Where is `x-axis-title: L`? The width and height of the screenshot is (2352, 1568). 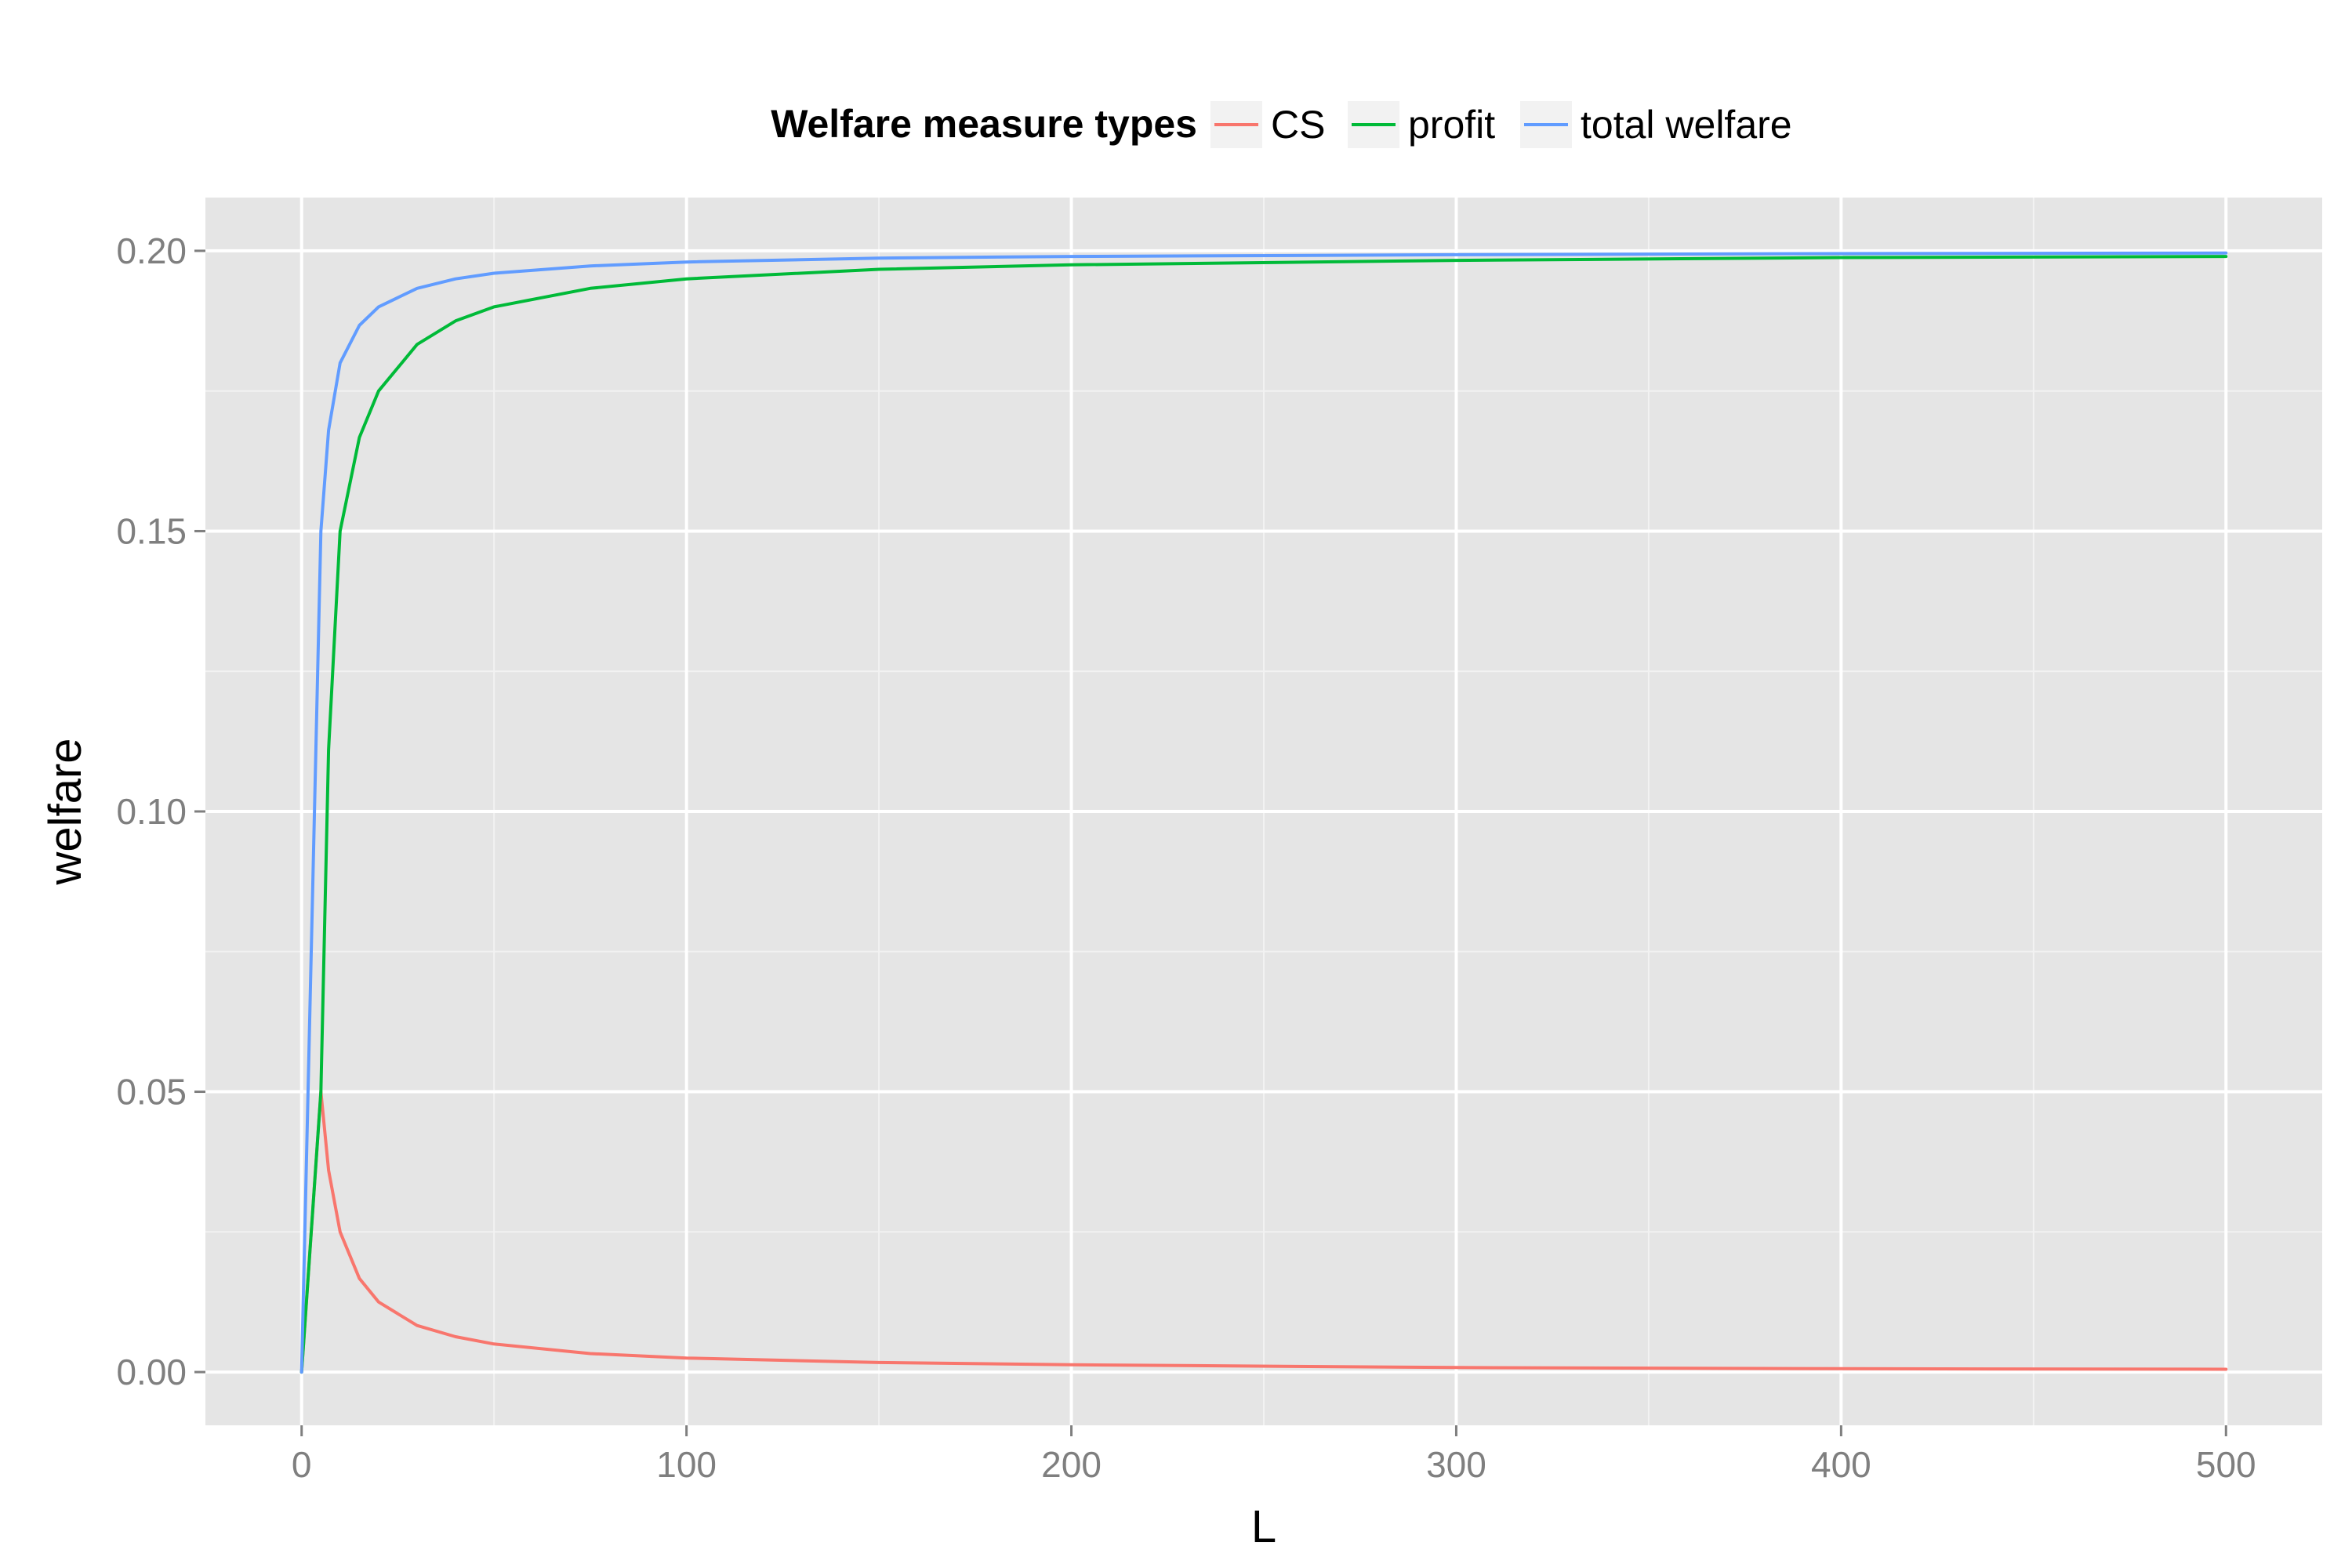 x-axis-title: L is located at coordinates (1263, 1526).